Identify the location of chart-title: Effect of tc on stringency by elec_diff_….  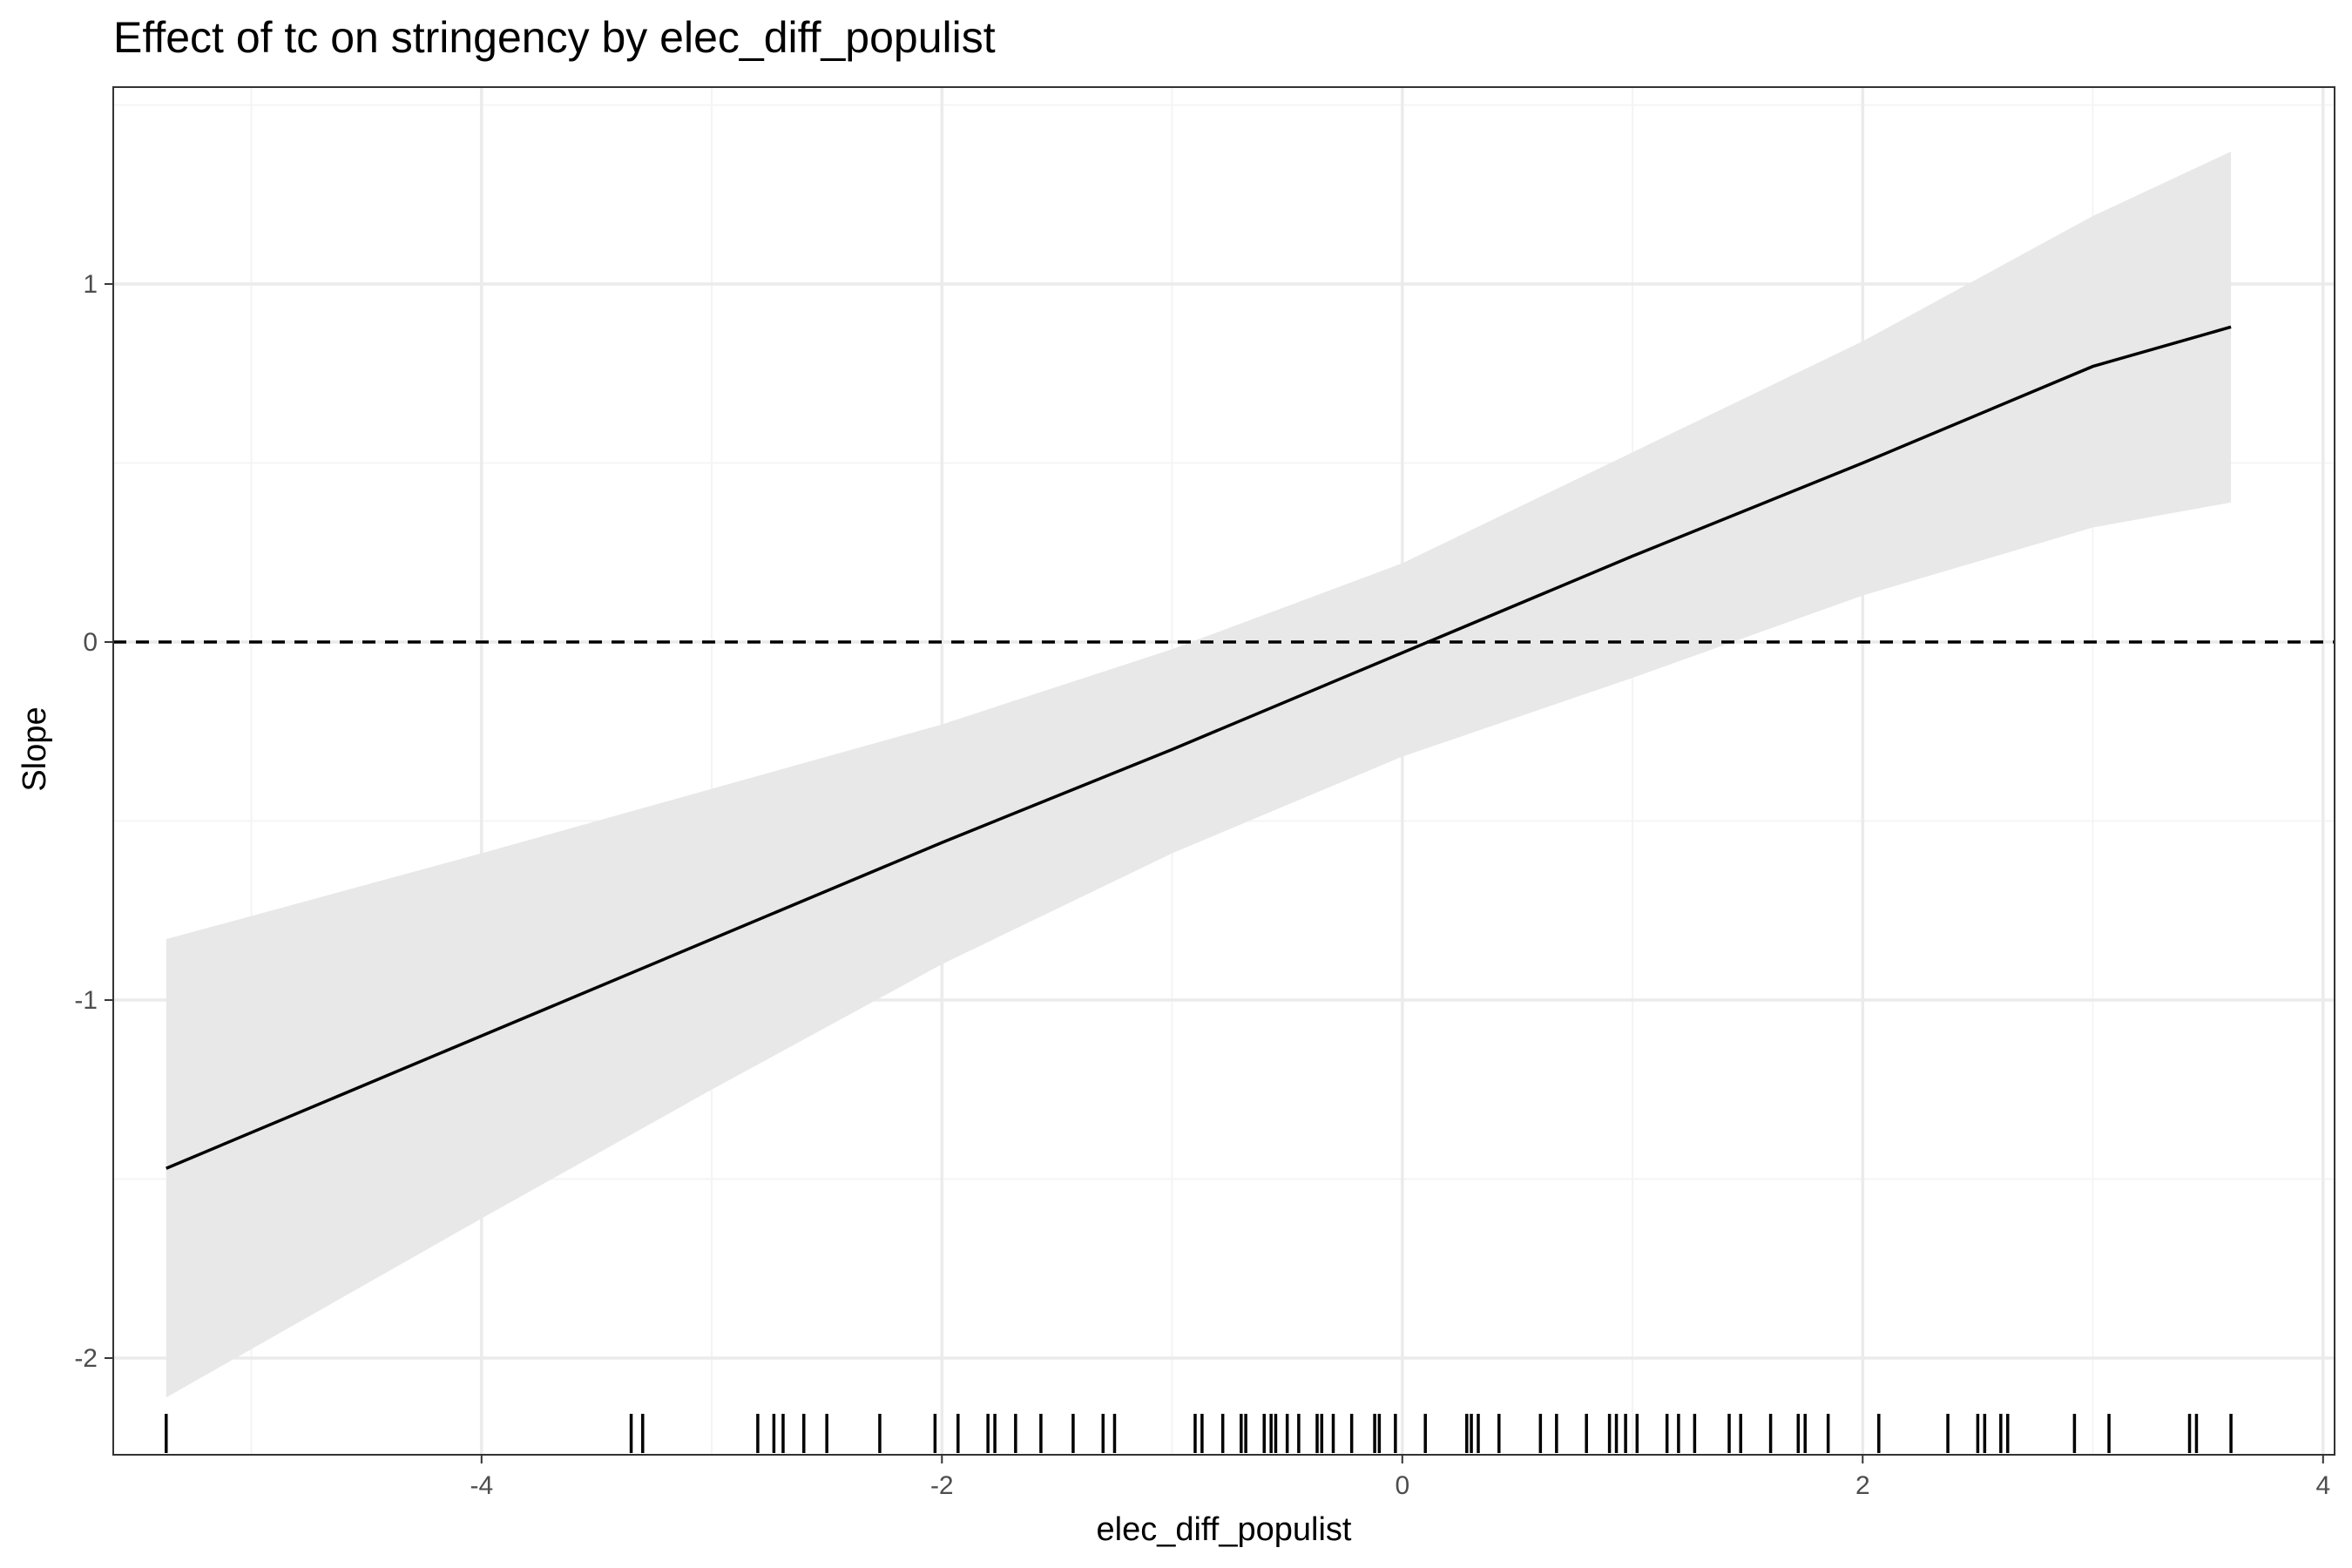
(554, 37).